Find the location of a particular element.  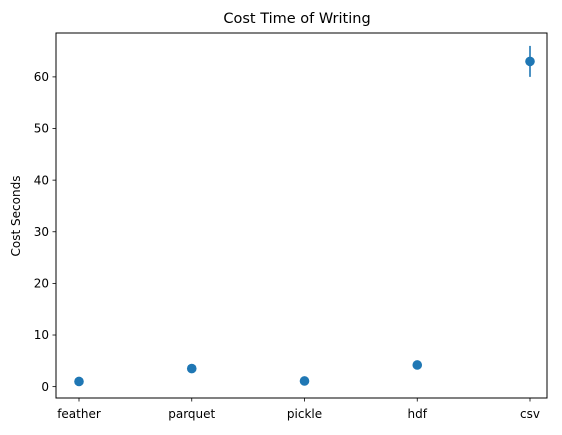

x-tick-label-hdf: hdf is located at coordinates (418, 414).